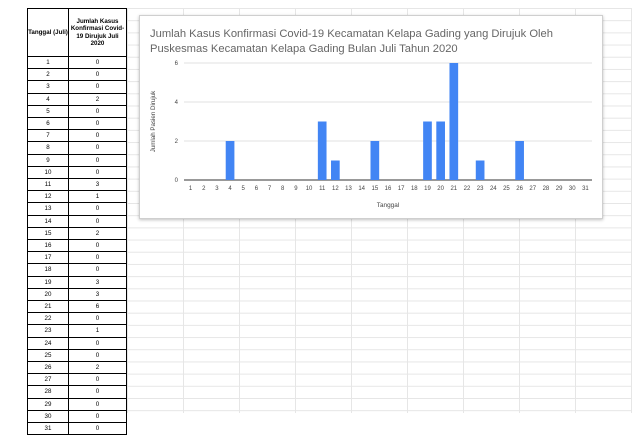 This screenshot has width=640, height=435. I want to click on x-tick-label: 6, so click(257, 189).